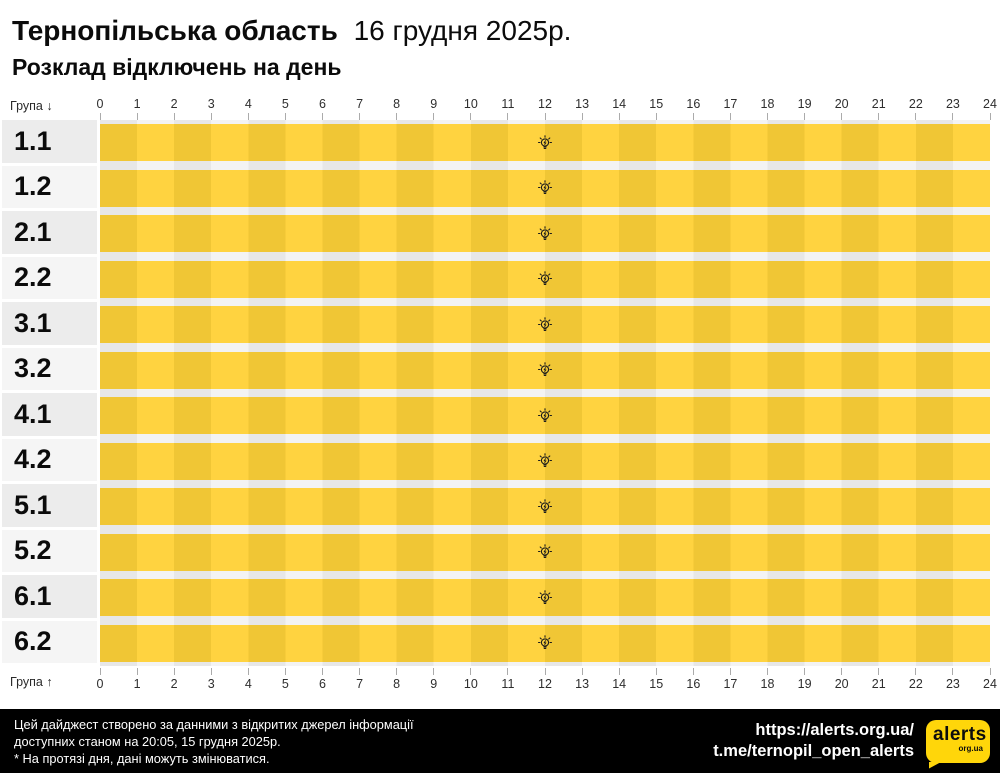 The height and width of the screenshot is (773, 1000). I want to click on group-axis-label-bottom: Група ↑, so click(31, 682).